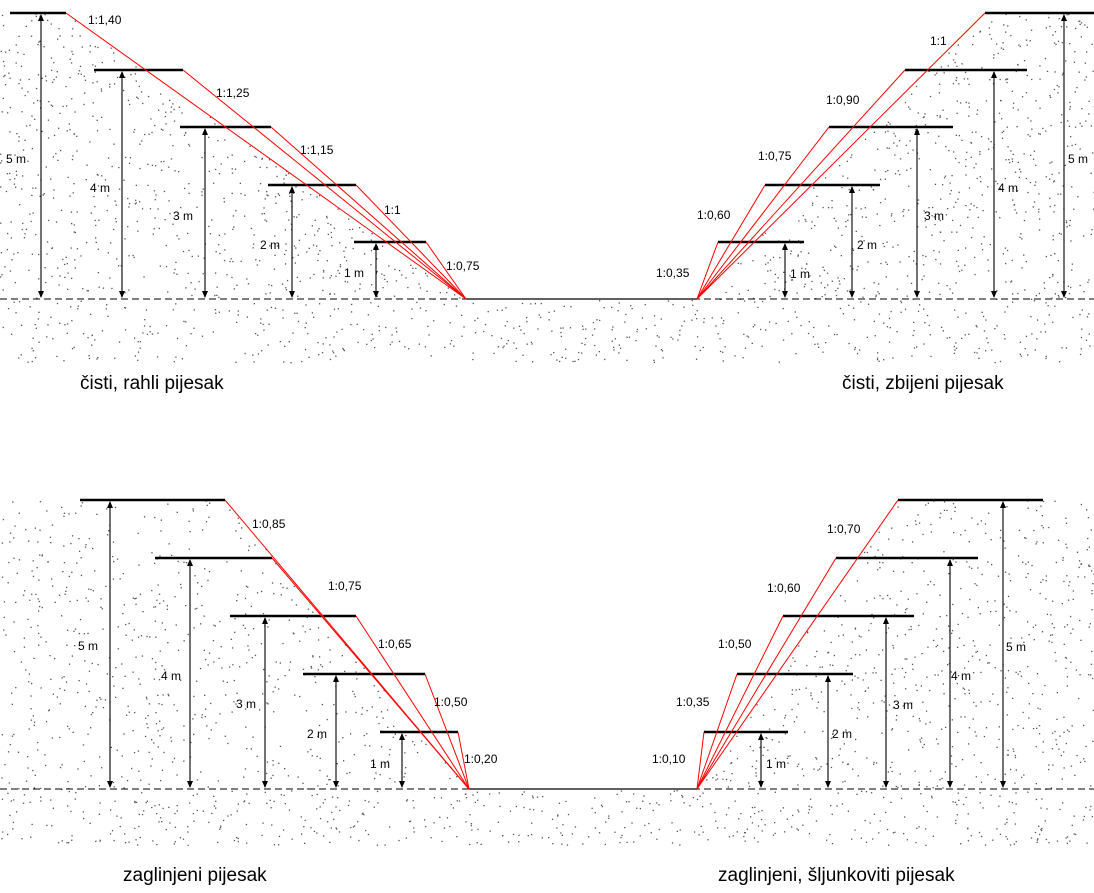 This screenshot has height=893, width=1094. What do you see at coordinates (828, 784) in the screenshot?
I see `arrow-head` at bounding box center [828, 784].